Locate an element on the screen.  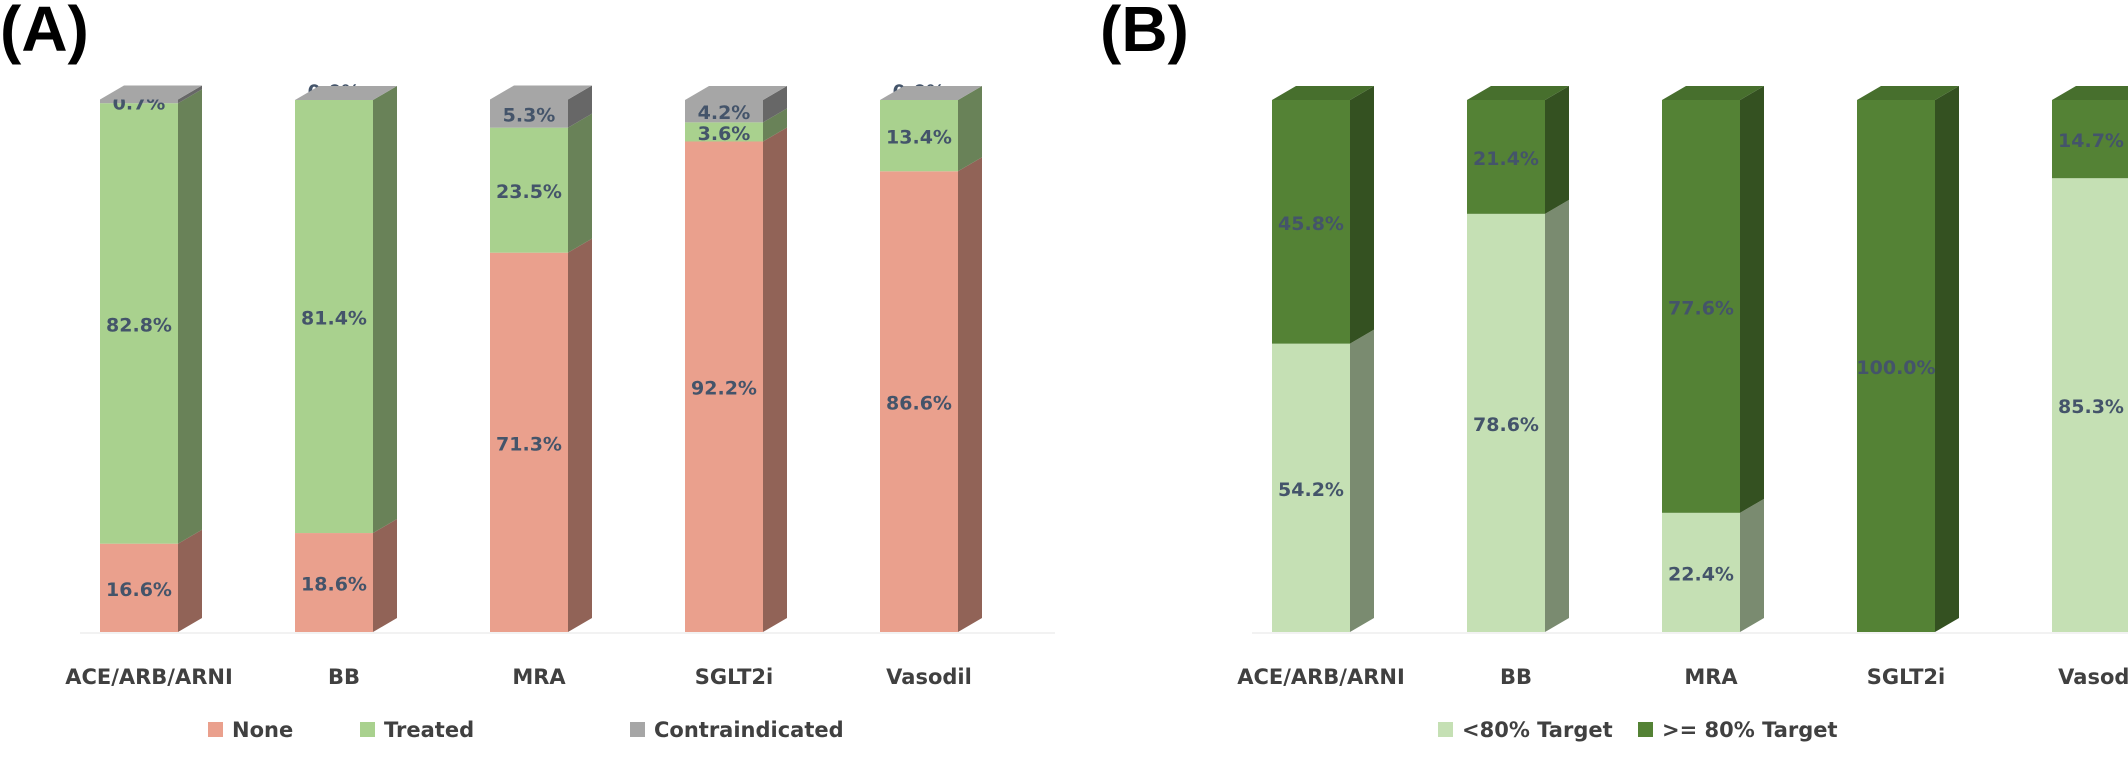
b-bar-sglt2i-top is located at coordinates (1908, 93).